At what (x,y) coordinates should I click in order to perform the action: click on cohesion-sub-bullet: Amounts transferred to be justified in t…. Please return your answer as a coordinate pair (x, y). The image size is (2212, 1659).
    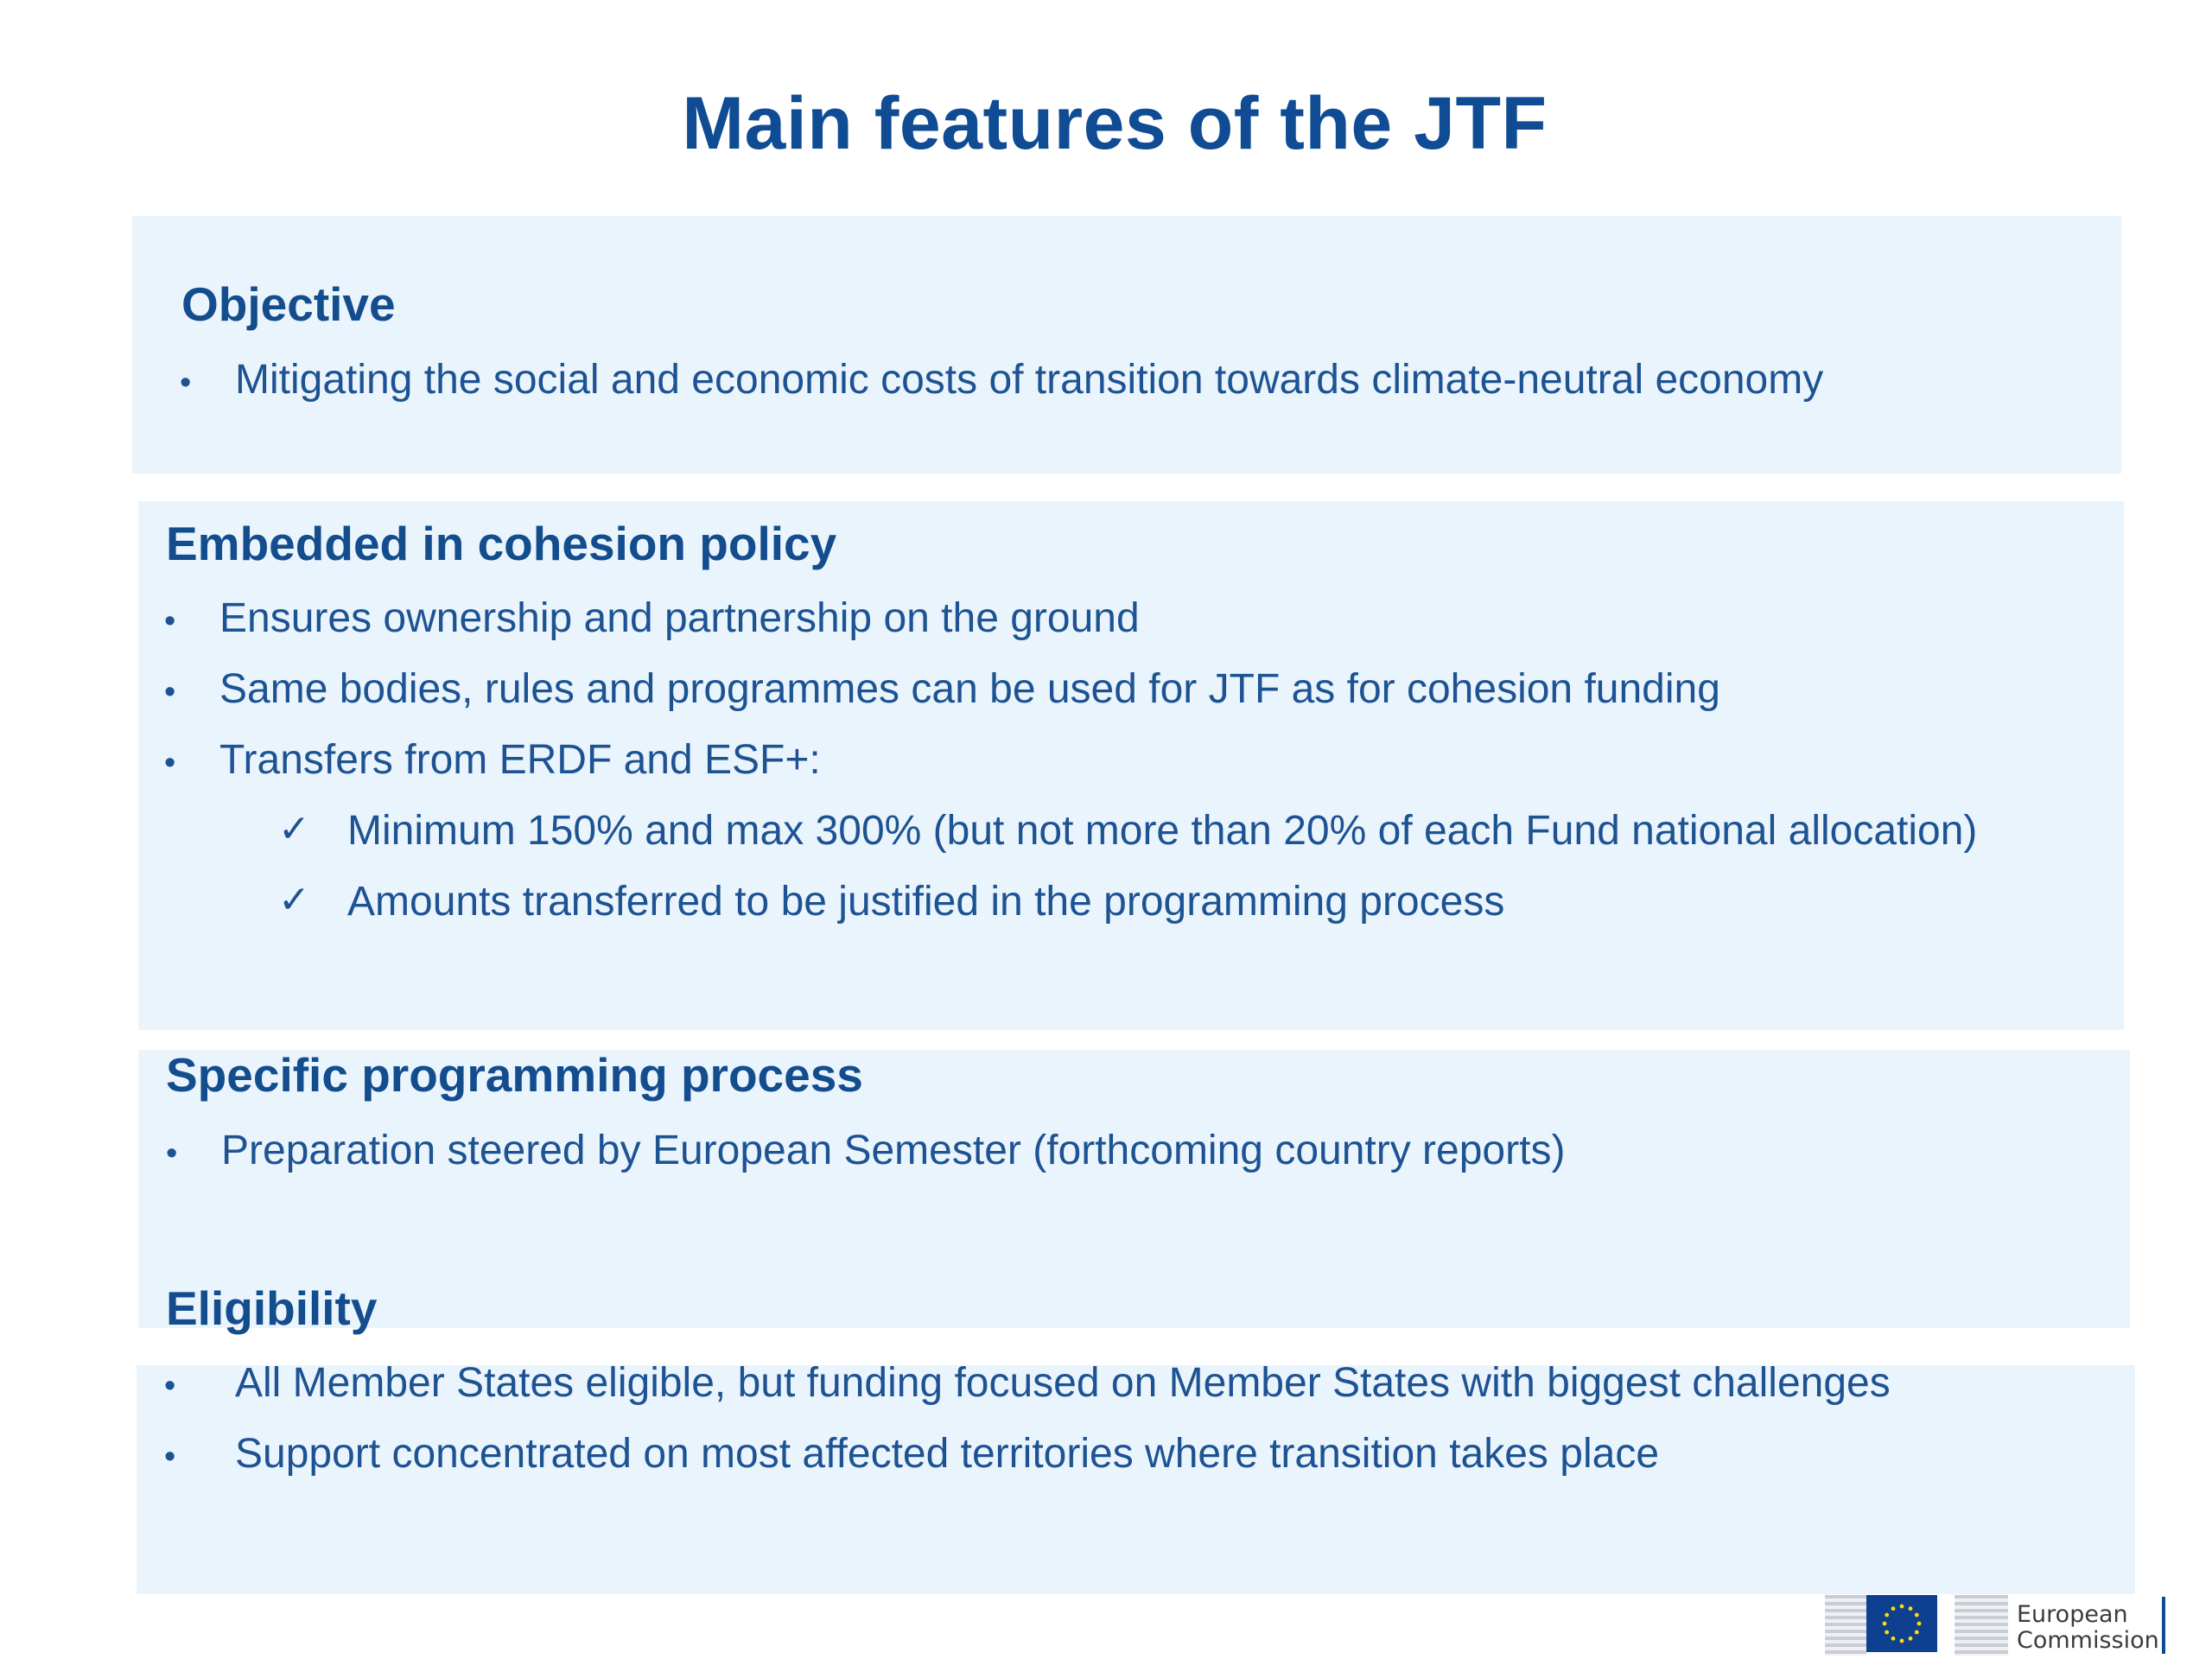
    Looking at the image, I should click on (926, 902).